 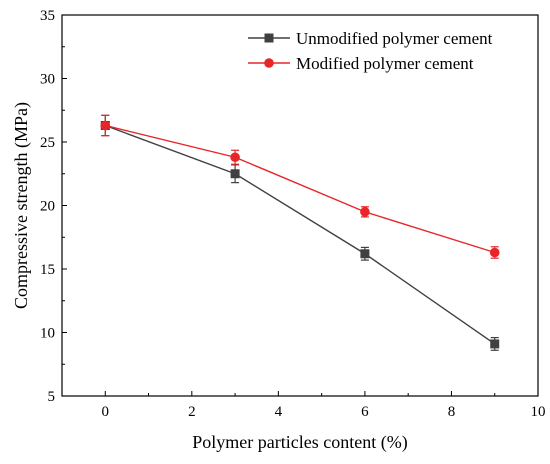 What do you see at coordinates (192, 412) in the screenshot?
I see `x-tick-label: 2` at bounding box center [192, 412].